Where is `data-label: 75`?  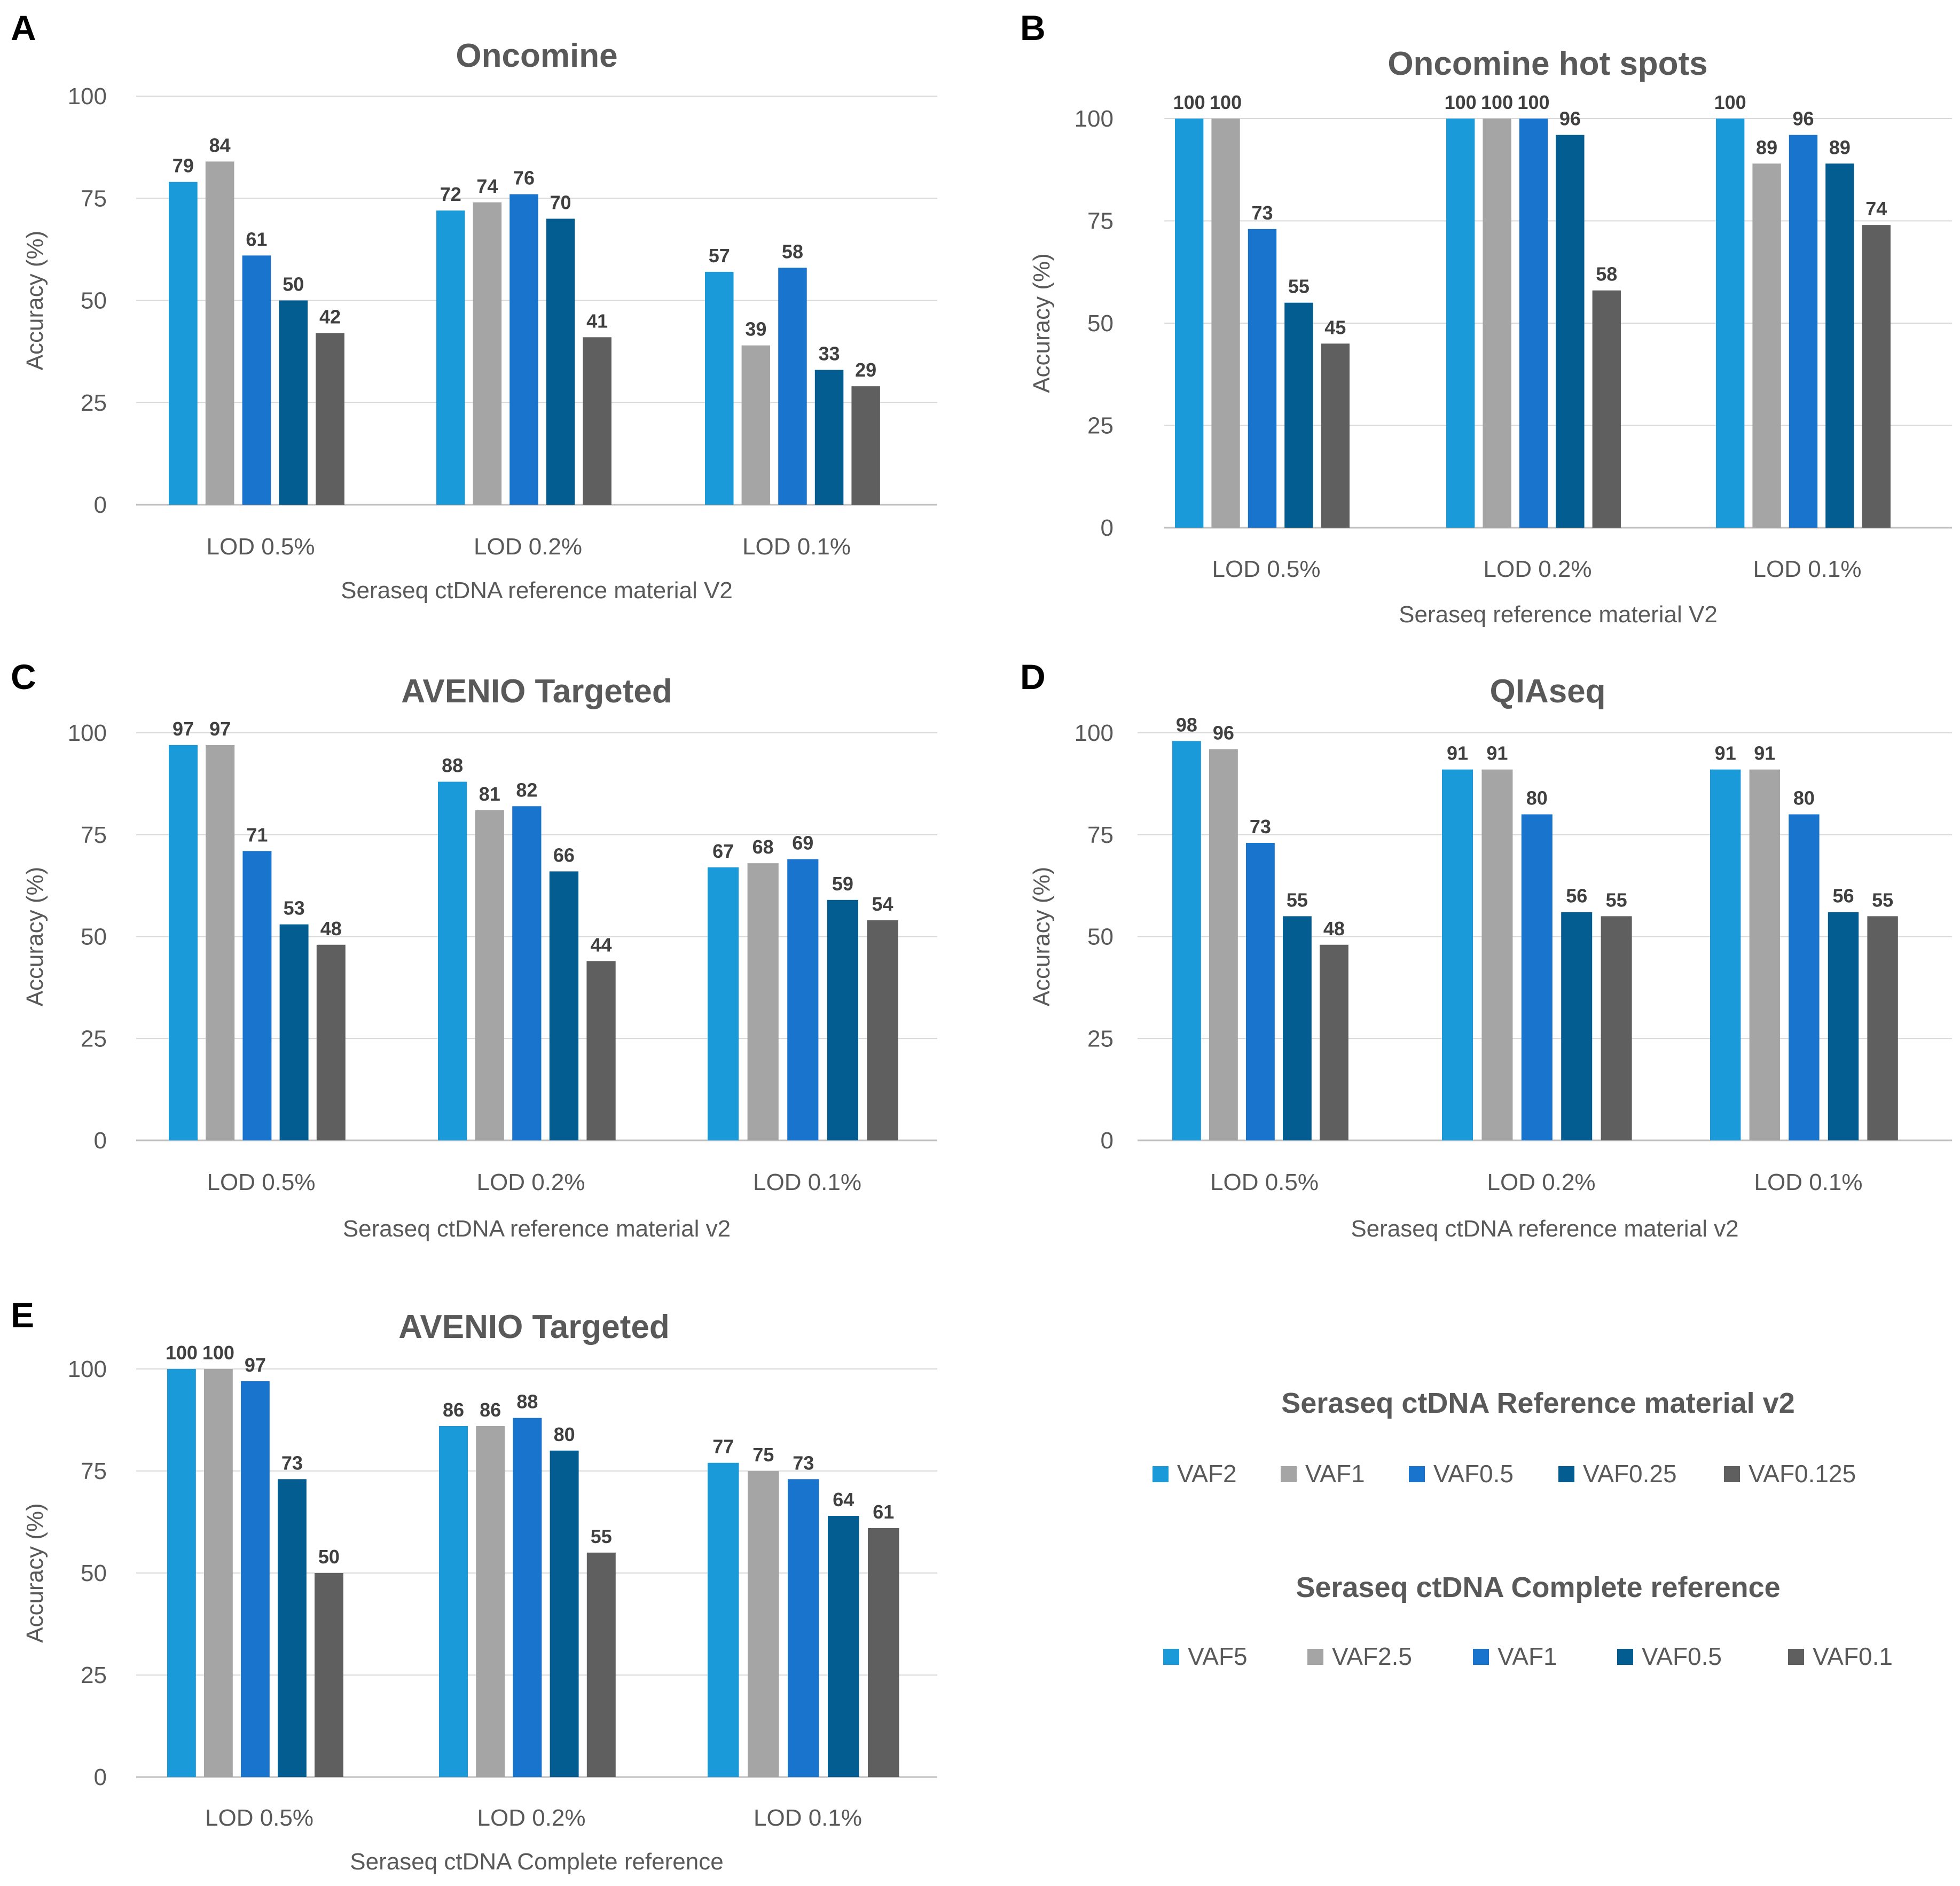
data-label: 75 is located at coordinates (763, 1455).